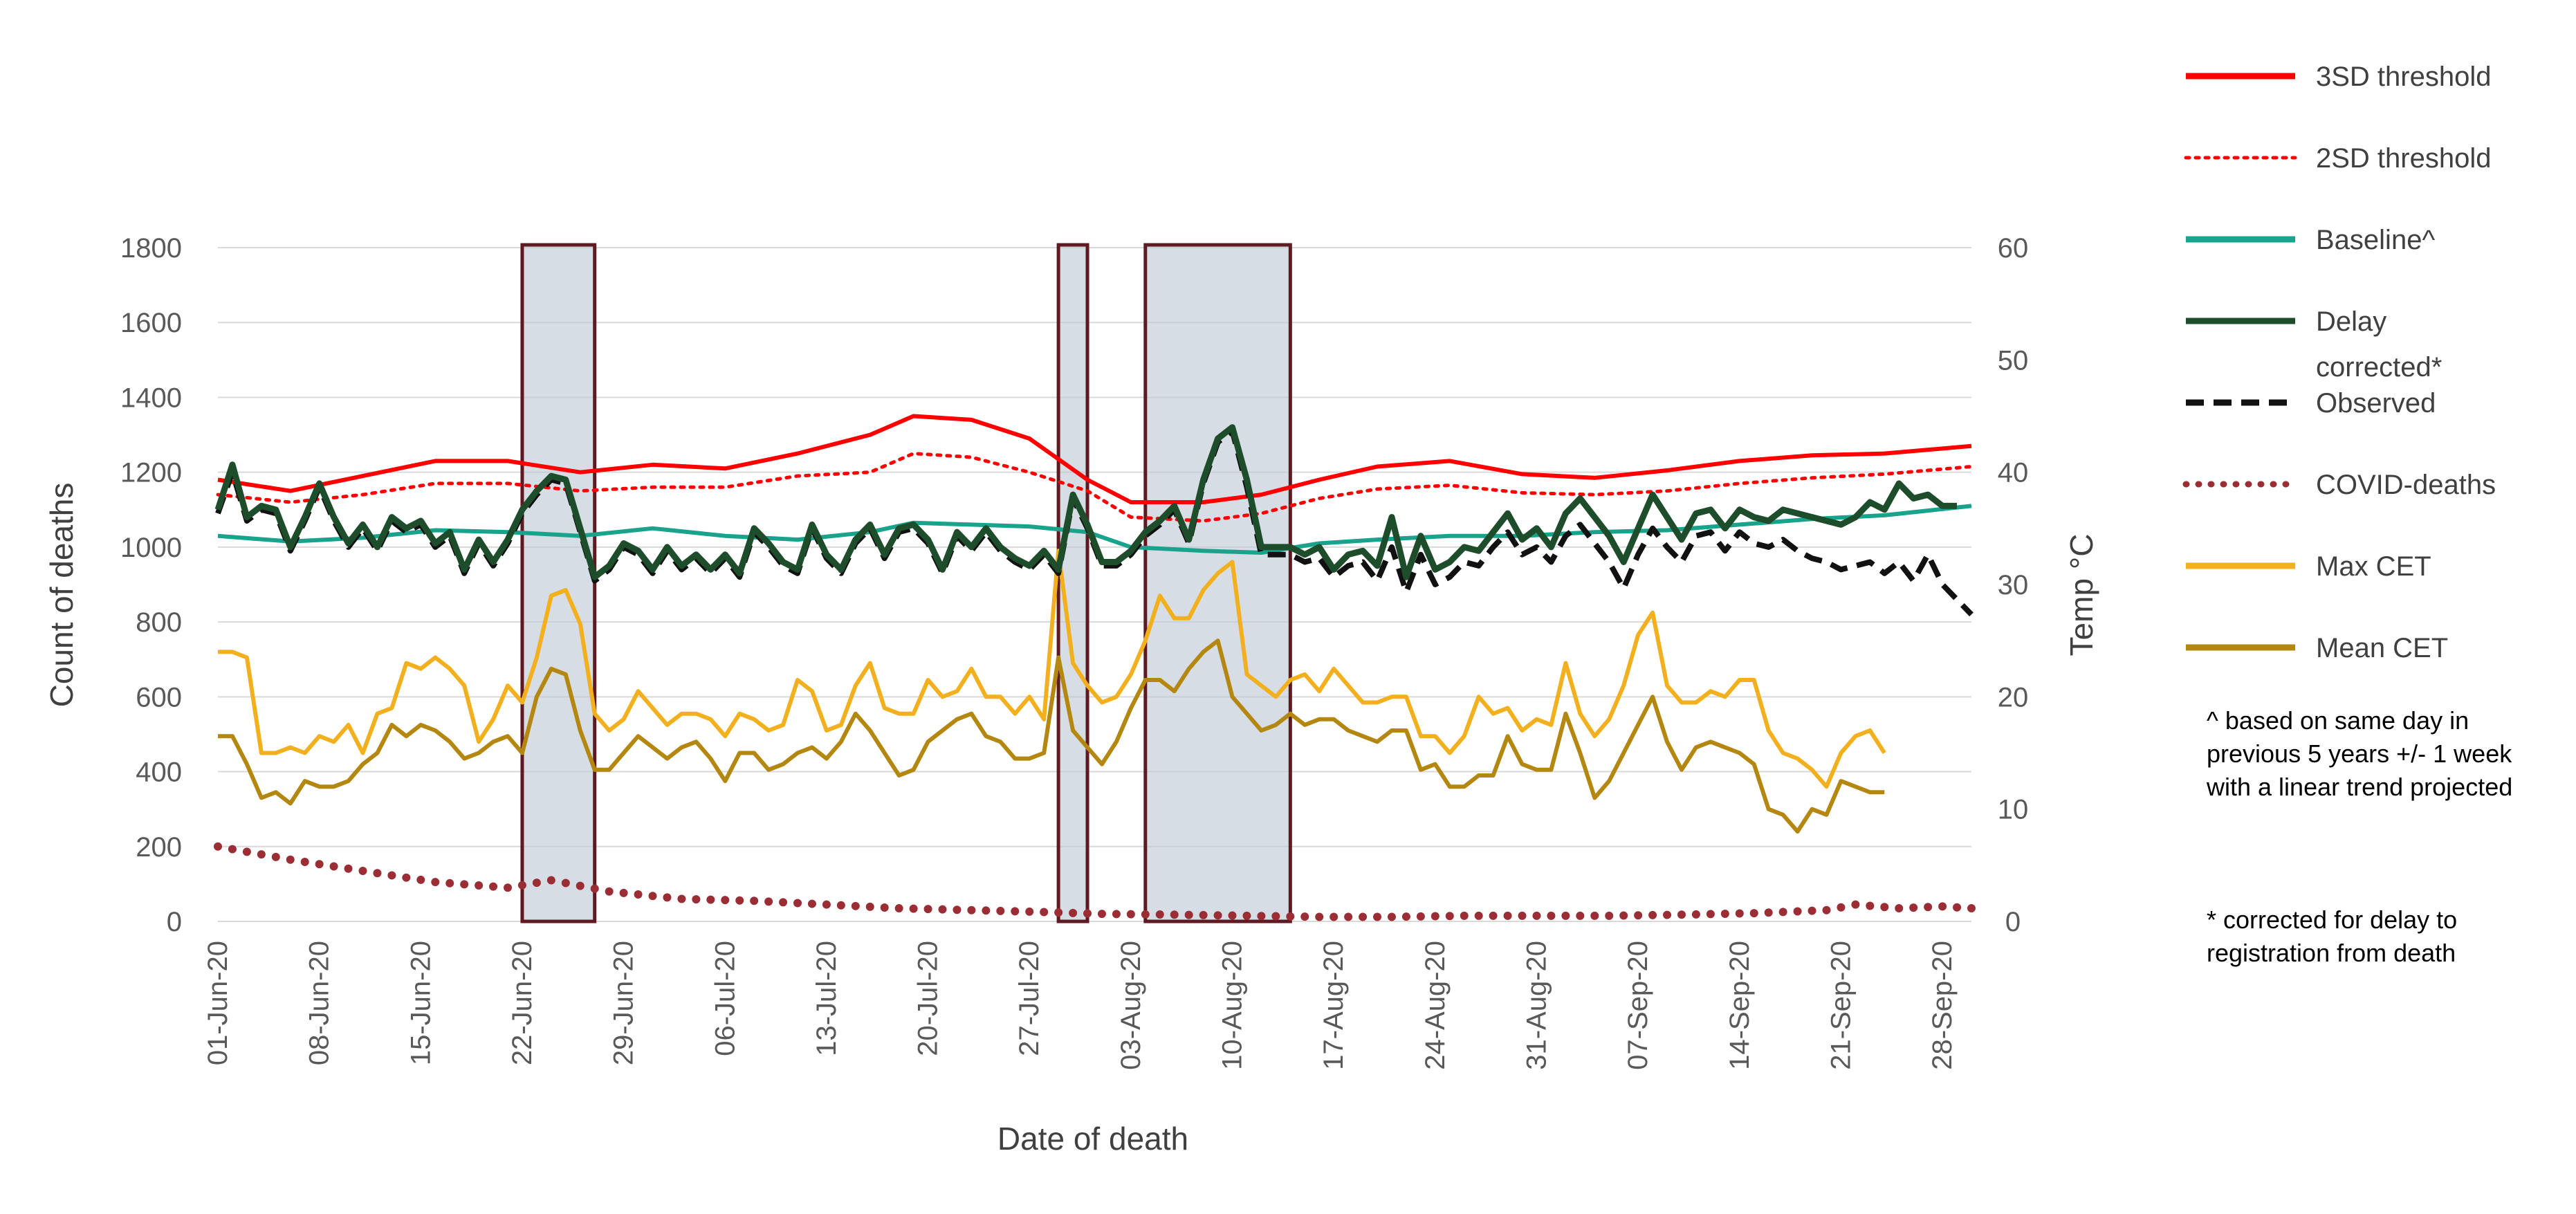 This screenshot has width=2576, height=1214. Describe the element at coordinates (62, 595) in the screenshot. I see `y-axis-title: Count of deaths` at that location.